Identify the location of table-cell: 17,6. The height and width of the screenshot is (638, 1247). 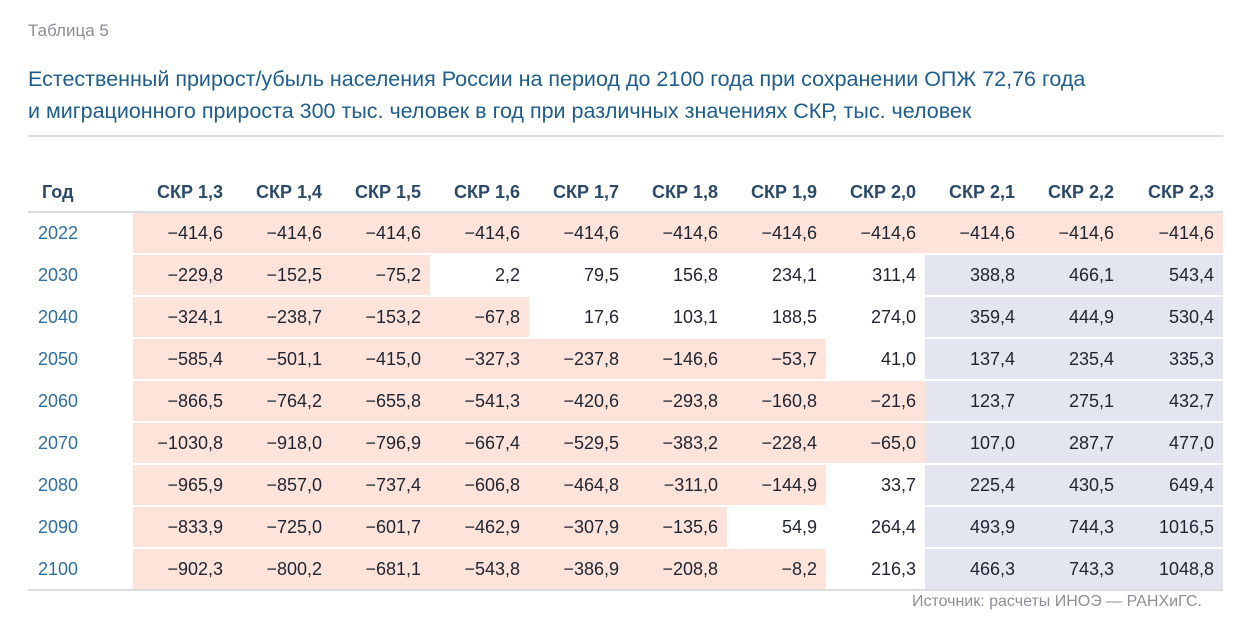
(578, 317).